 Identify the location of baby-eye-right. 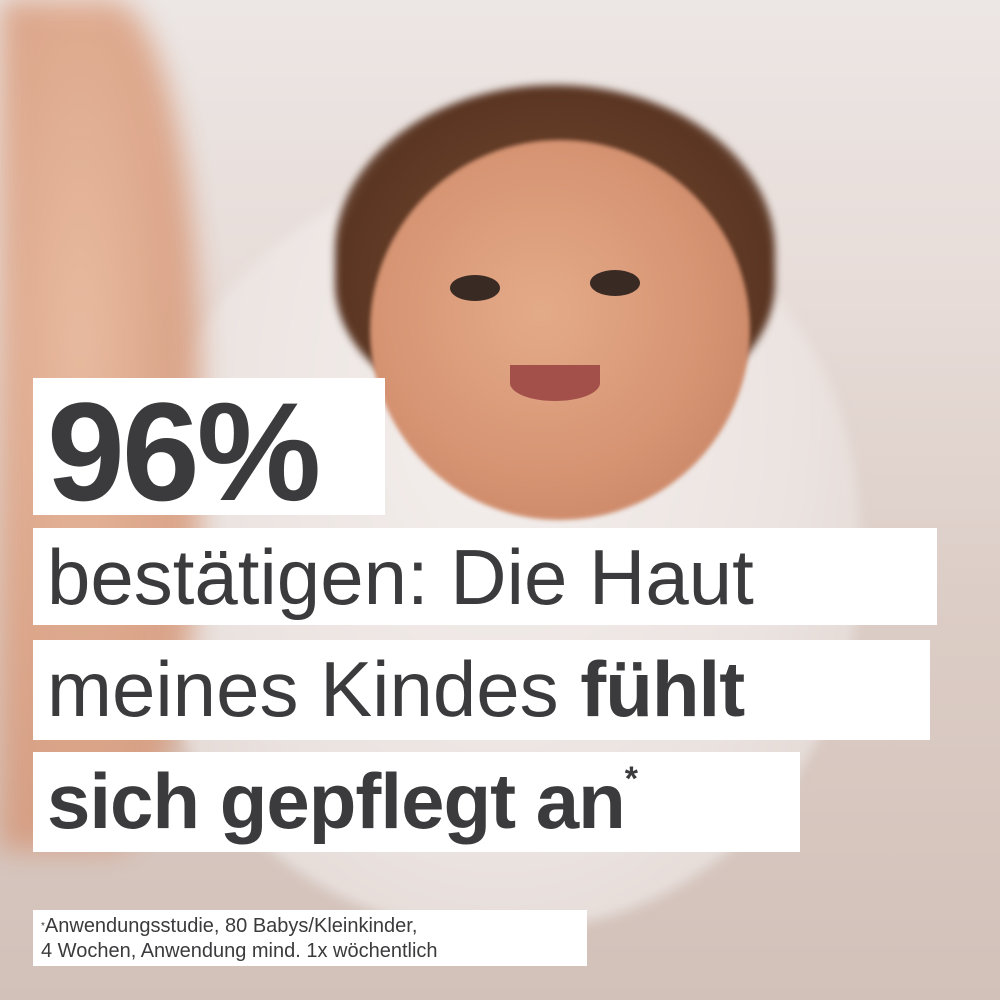
(615, 283).